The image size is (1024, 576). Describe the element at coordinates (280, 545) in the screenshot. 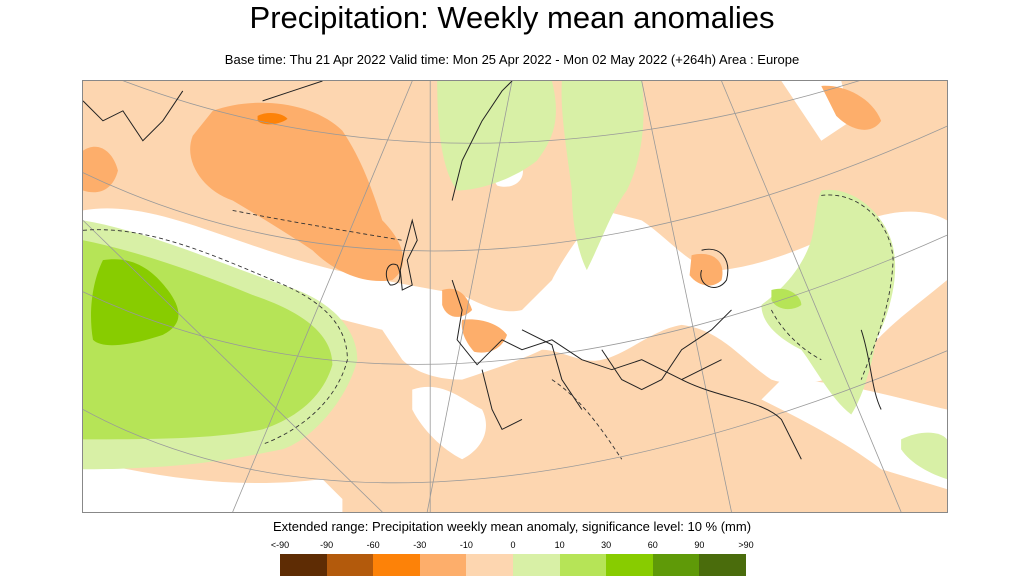

I see `legend-label: <-90` at that location.